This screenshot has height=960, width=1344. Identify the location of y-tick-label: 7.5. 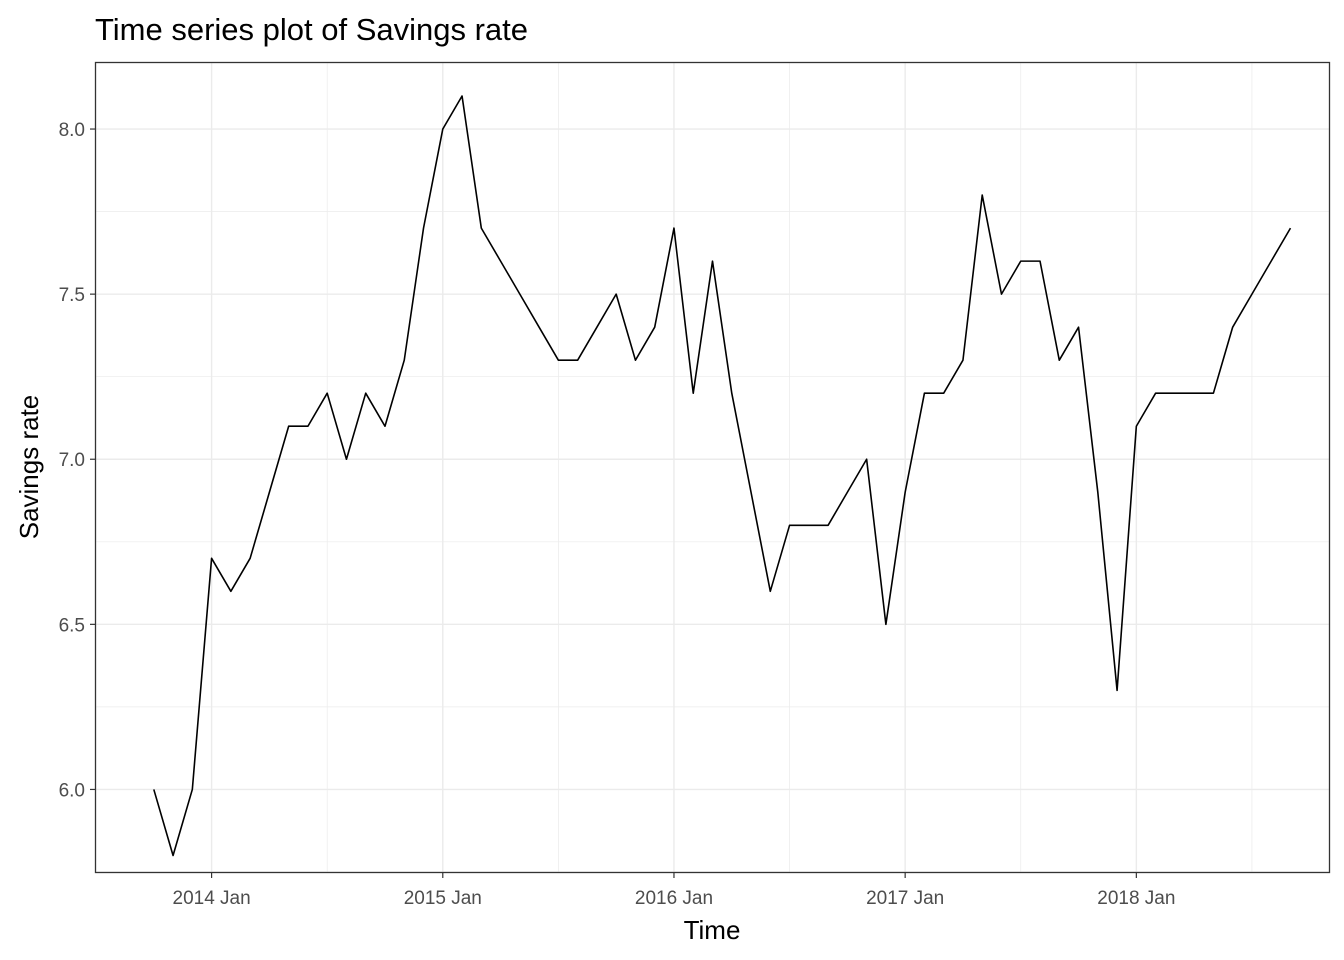
(72, 295).